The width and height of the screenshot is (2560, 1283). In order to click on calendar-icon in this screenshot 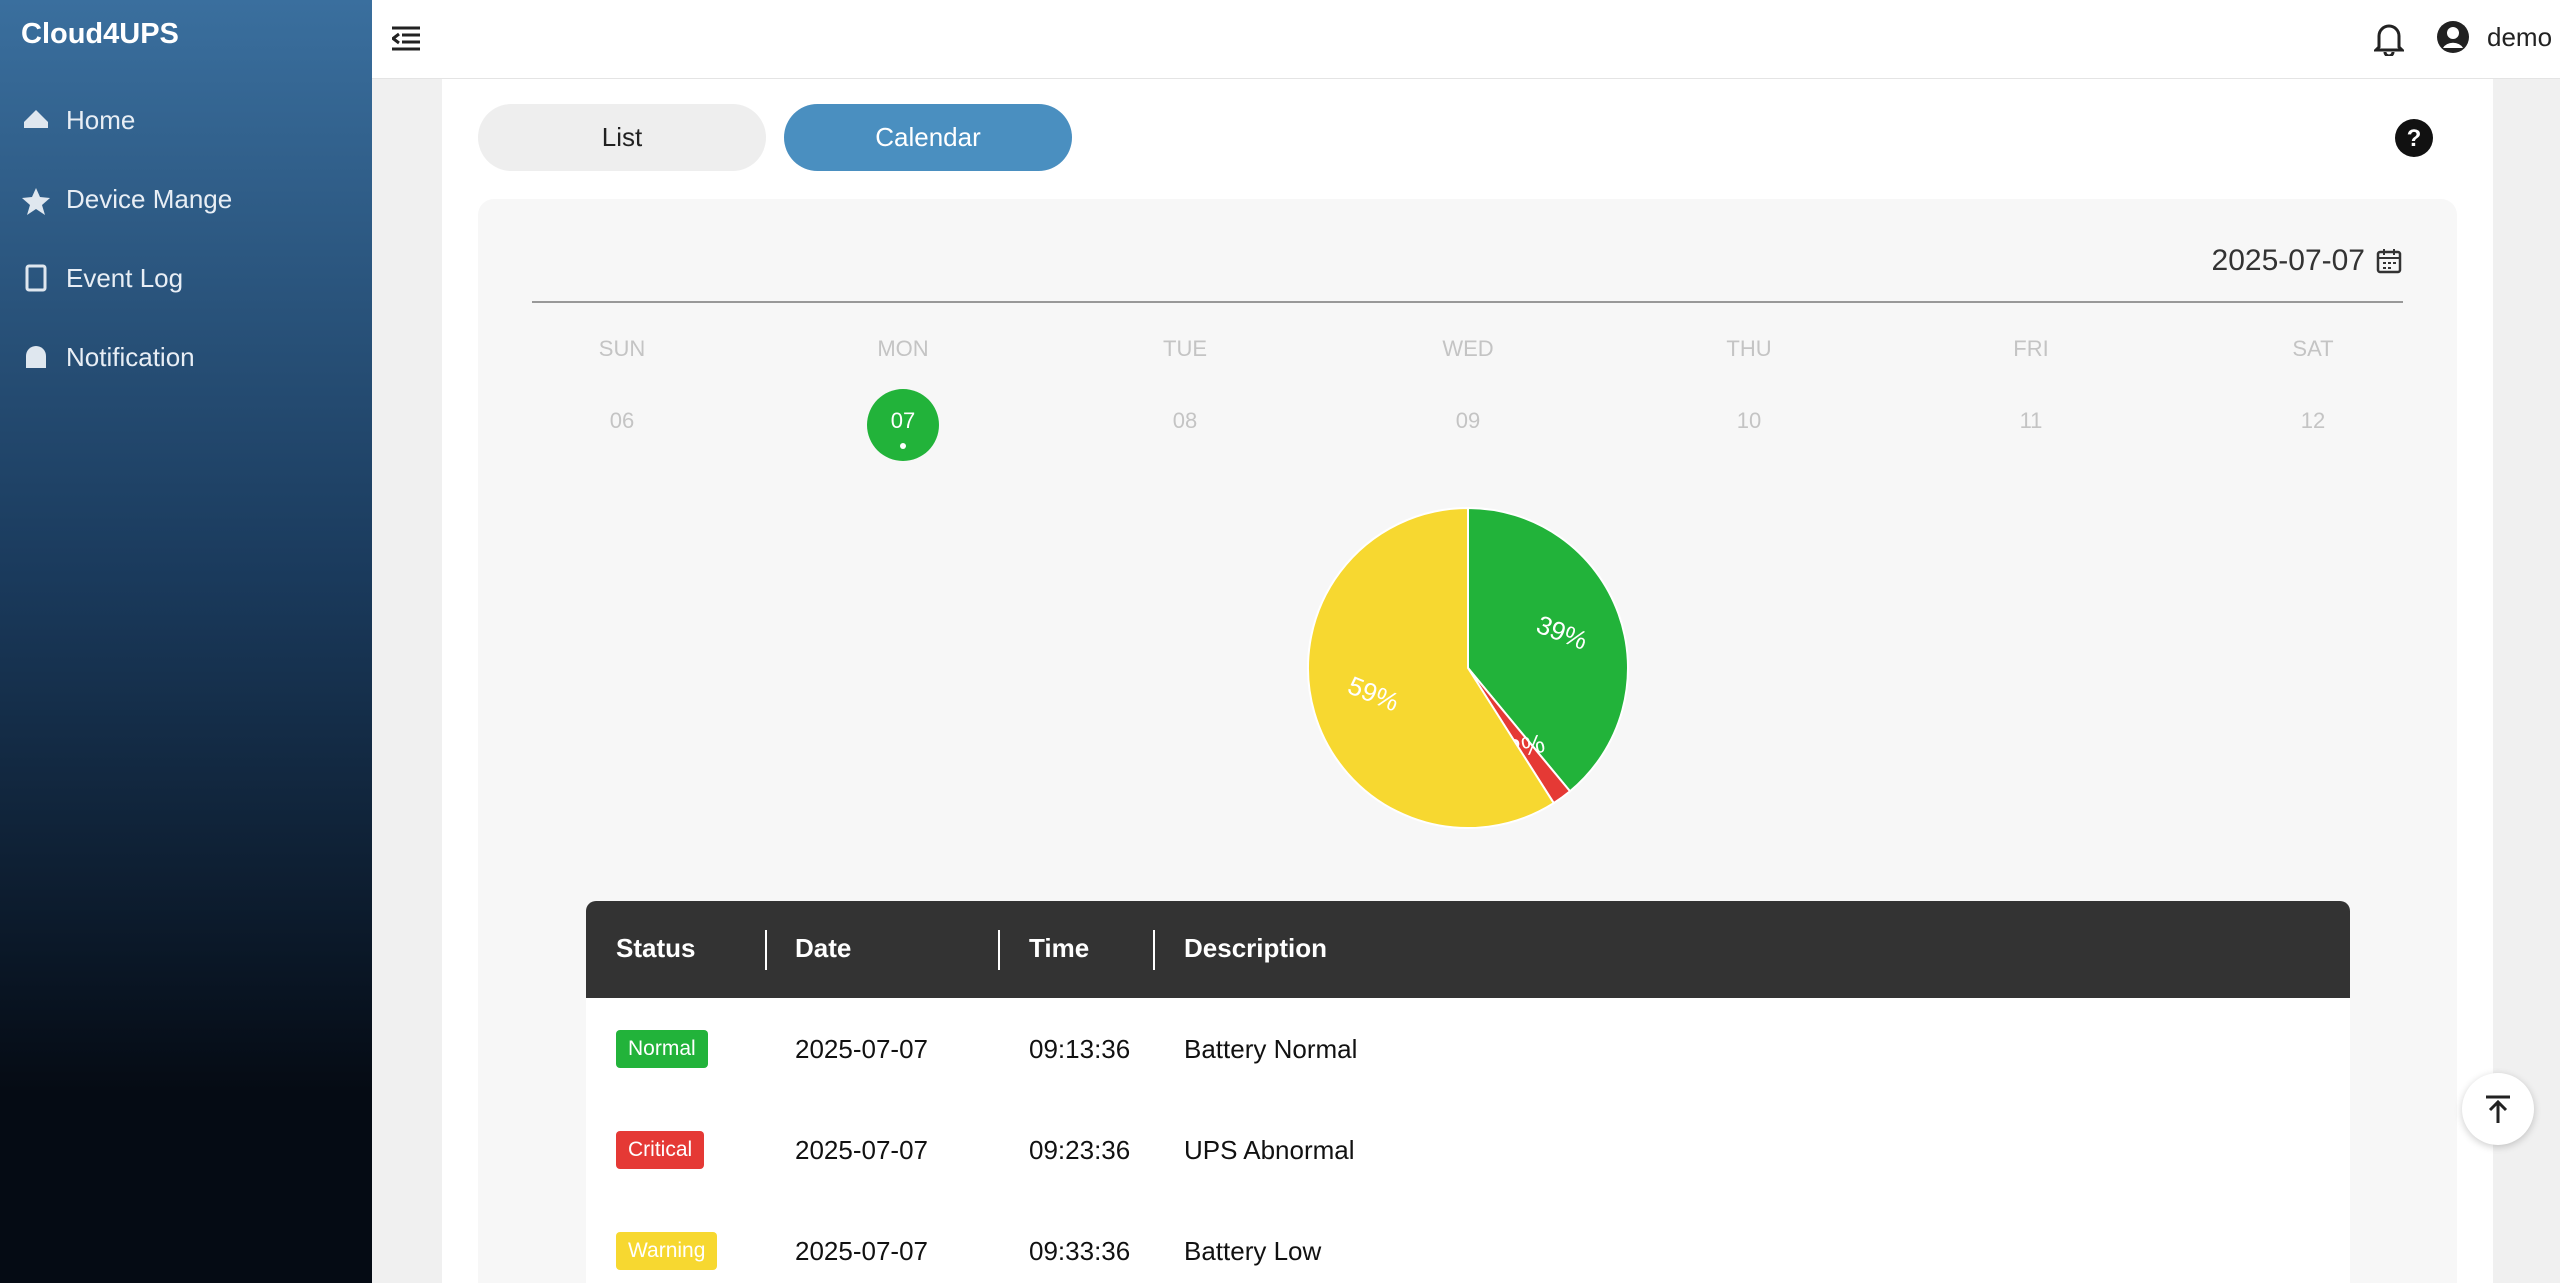, I will do `click(2389, 261)`.